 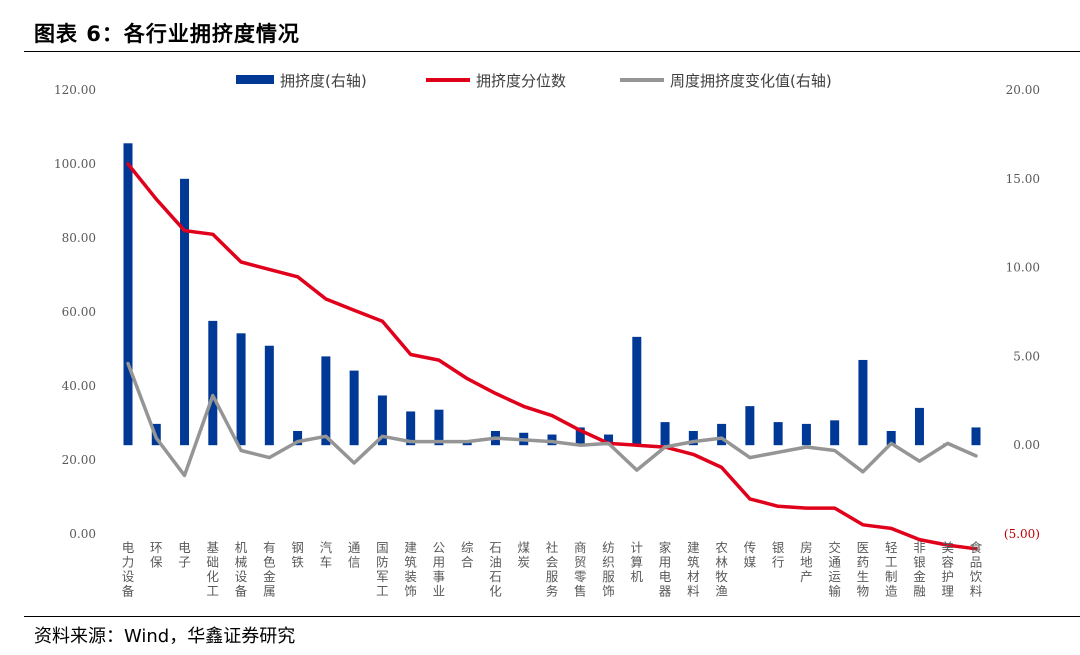 What do you see at coordinates (297, 555) in the screenshot?
I see `category-label: 钢铁` at bounding box center [297, 555].